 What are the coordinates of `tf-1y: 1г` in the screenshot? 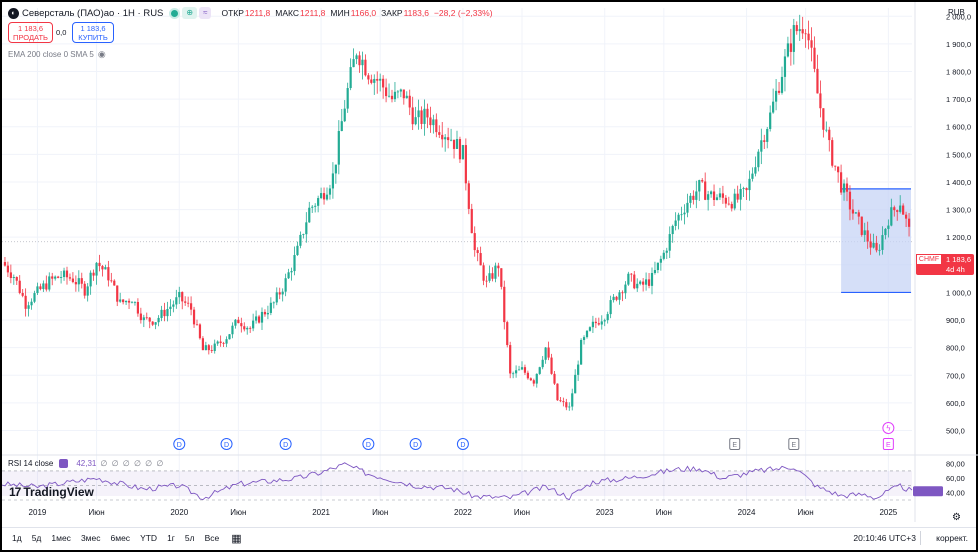 It's located at (171, 538).